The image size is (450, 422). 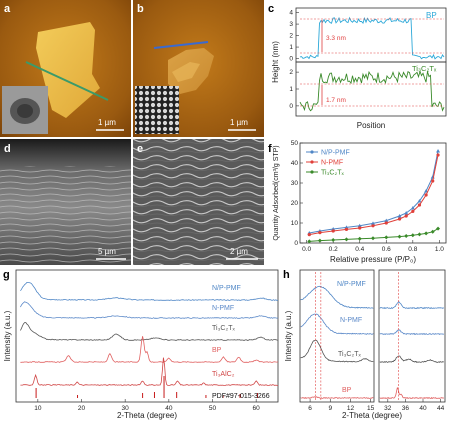 What do you see at coordinates (295, 163) in the screenshot?
I see `f-ytick-label: 40` at bounding box center [295, 163].